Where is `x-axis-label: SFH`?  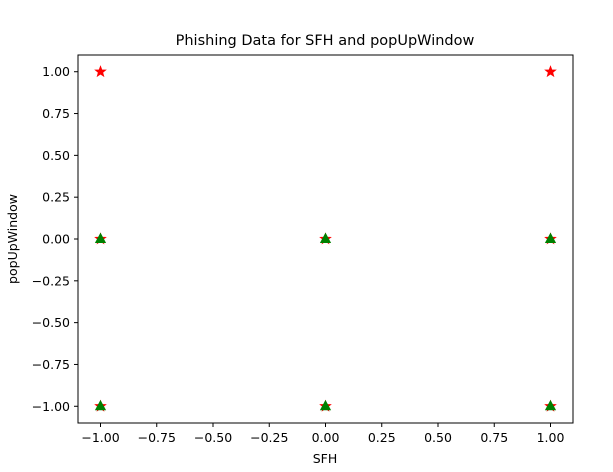 x-axis-label: SFH is located at coordinates (325, 458).